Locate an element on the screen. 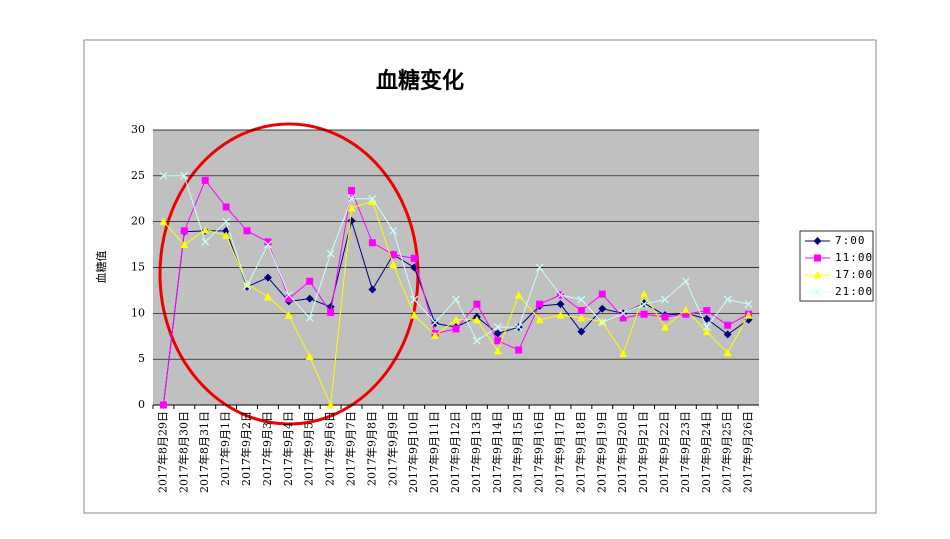 The width and height of the screenshot is (950, 539). x-tick-label: 2017年9月13日 is located at coordinates (476, 452).